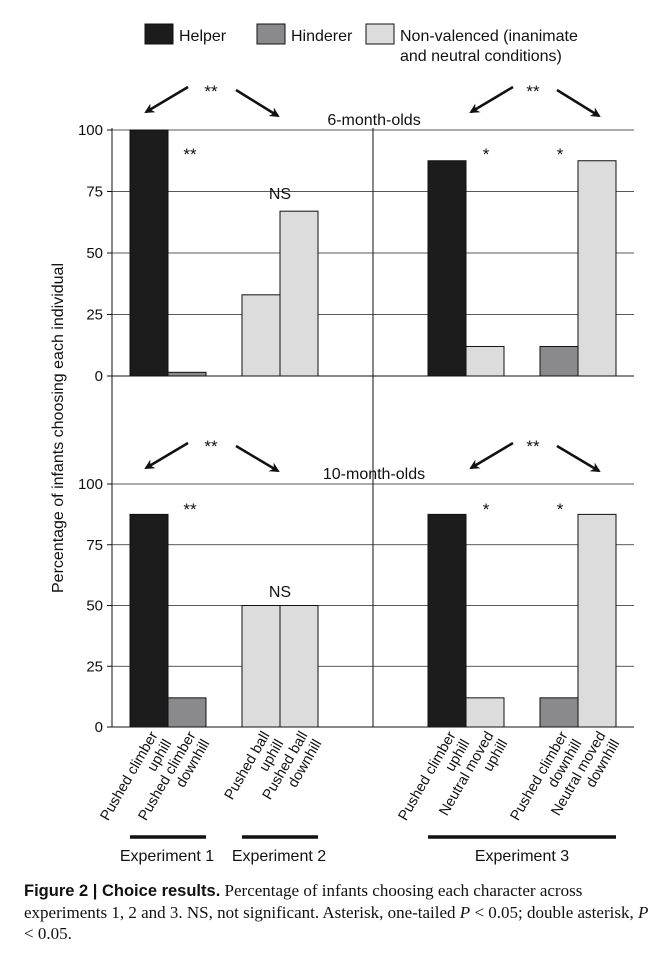 Image resolution: width=671 pixels, height=961 pixels. I want to click on legend-label-nonvalenced-line2: and neutral conditions), so click(481, 56).